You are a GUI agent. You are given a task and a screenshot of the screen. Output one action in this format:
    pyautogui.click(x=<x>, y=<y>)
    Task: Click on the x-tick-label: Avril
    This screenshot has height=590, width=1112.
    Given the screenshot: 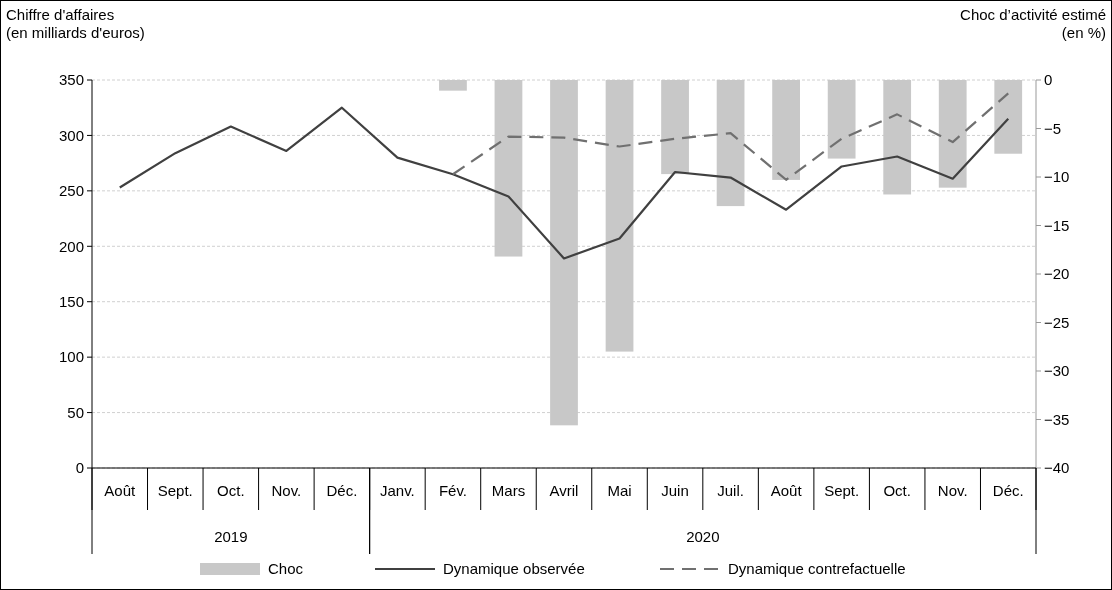 What is the action you would take?
    pyautogui.click(x=564, y=490)
    